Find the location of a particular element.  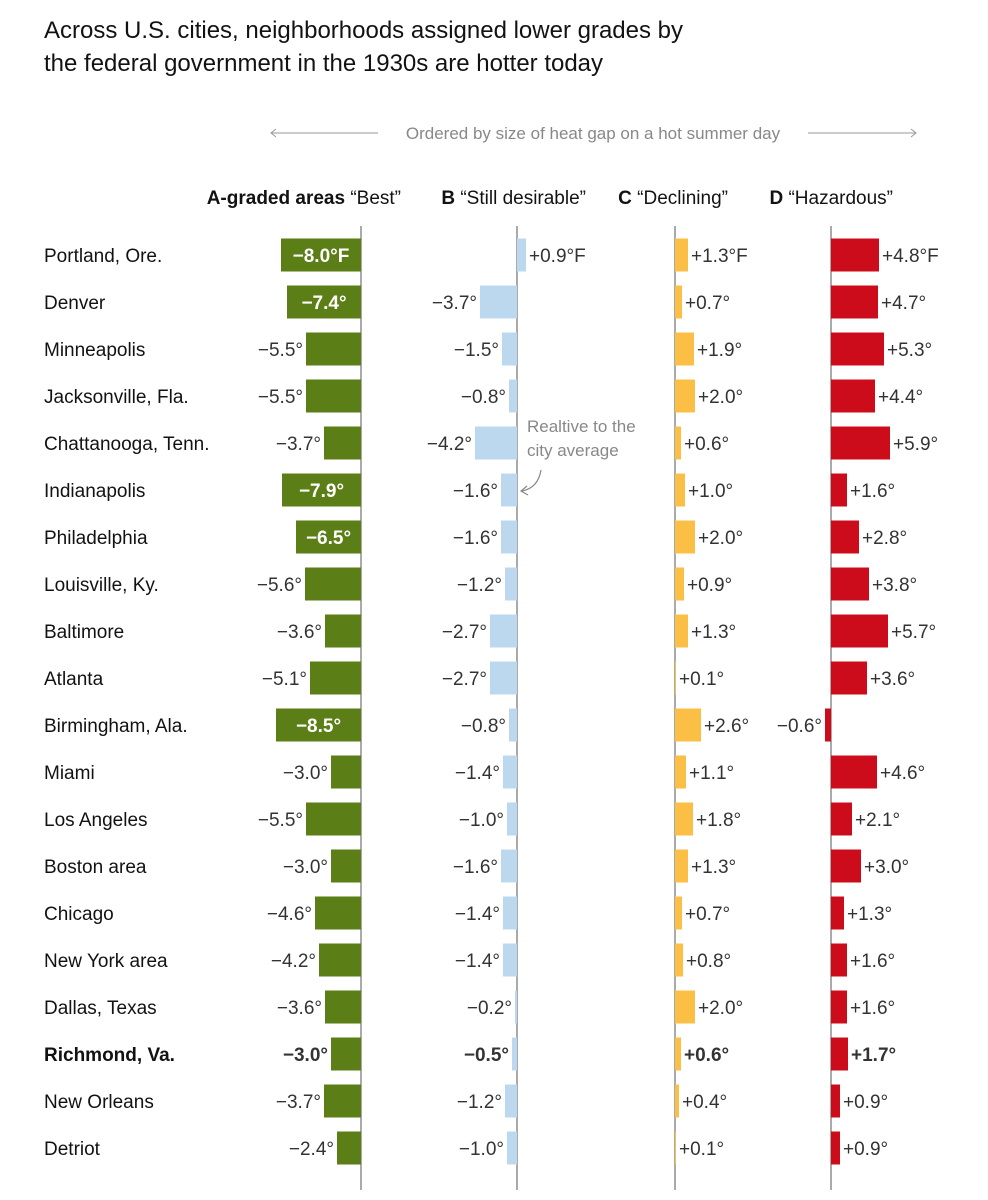

value-label-c: +0.6° is located at coordinates (706, 444).